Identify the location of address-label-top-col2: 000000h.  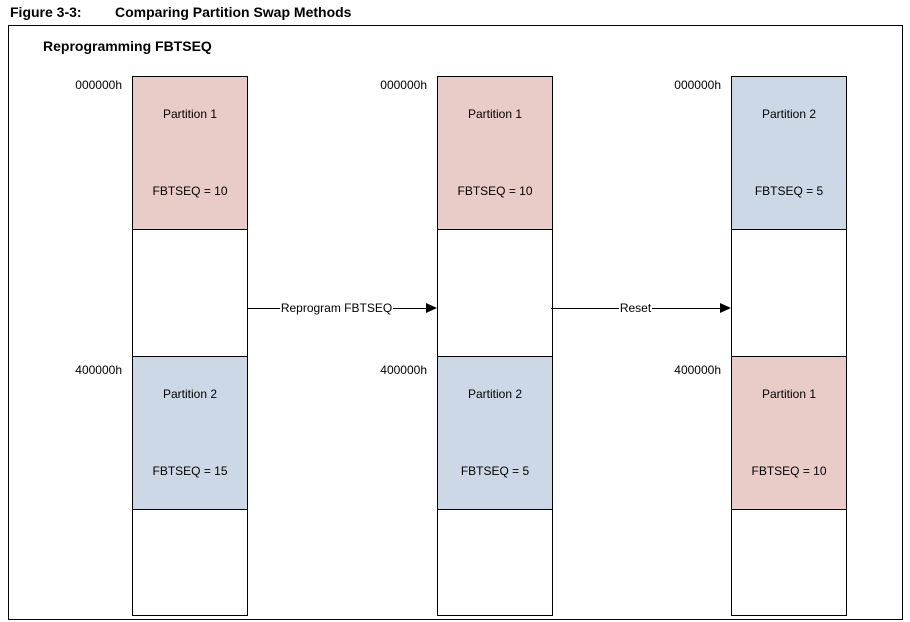
(403, 85).